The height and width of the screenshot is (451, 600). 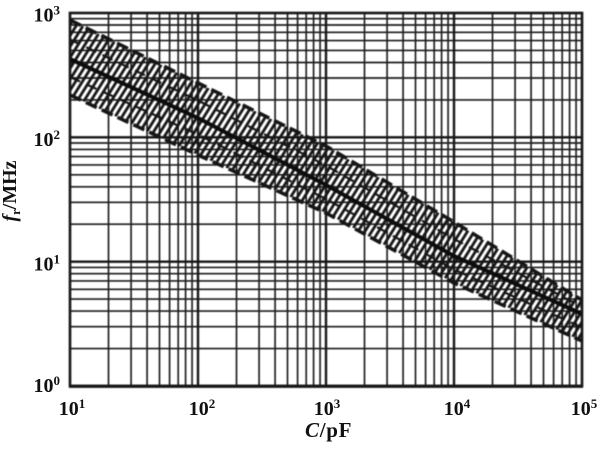 What do you see at coordinates (457, 408) in the screenshot?
I see `svg-text: 10⁴` at bounding box center [457, 408].